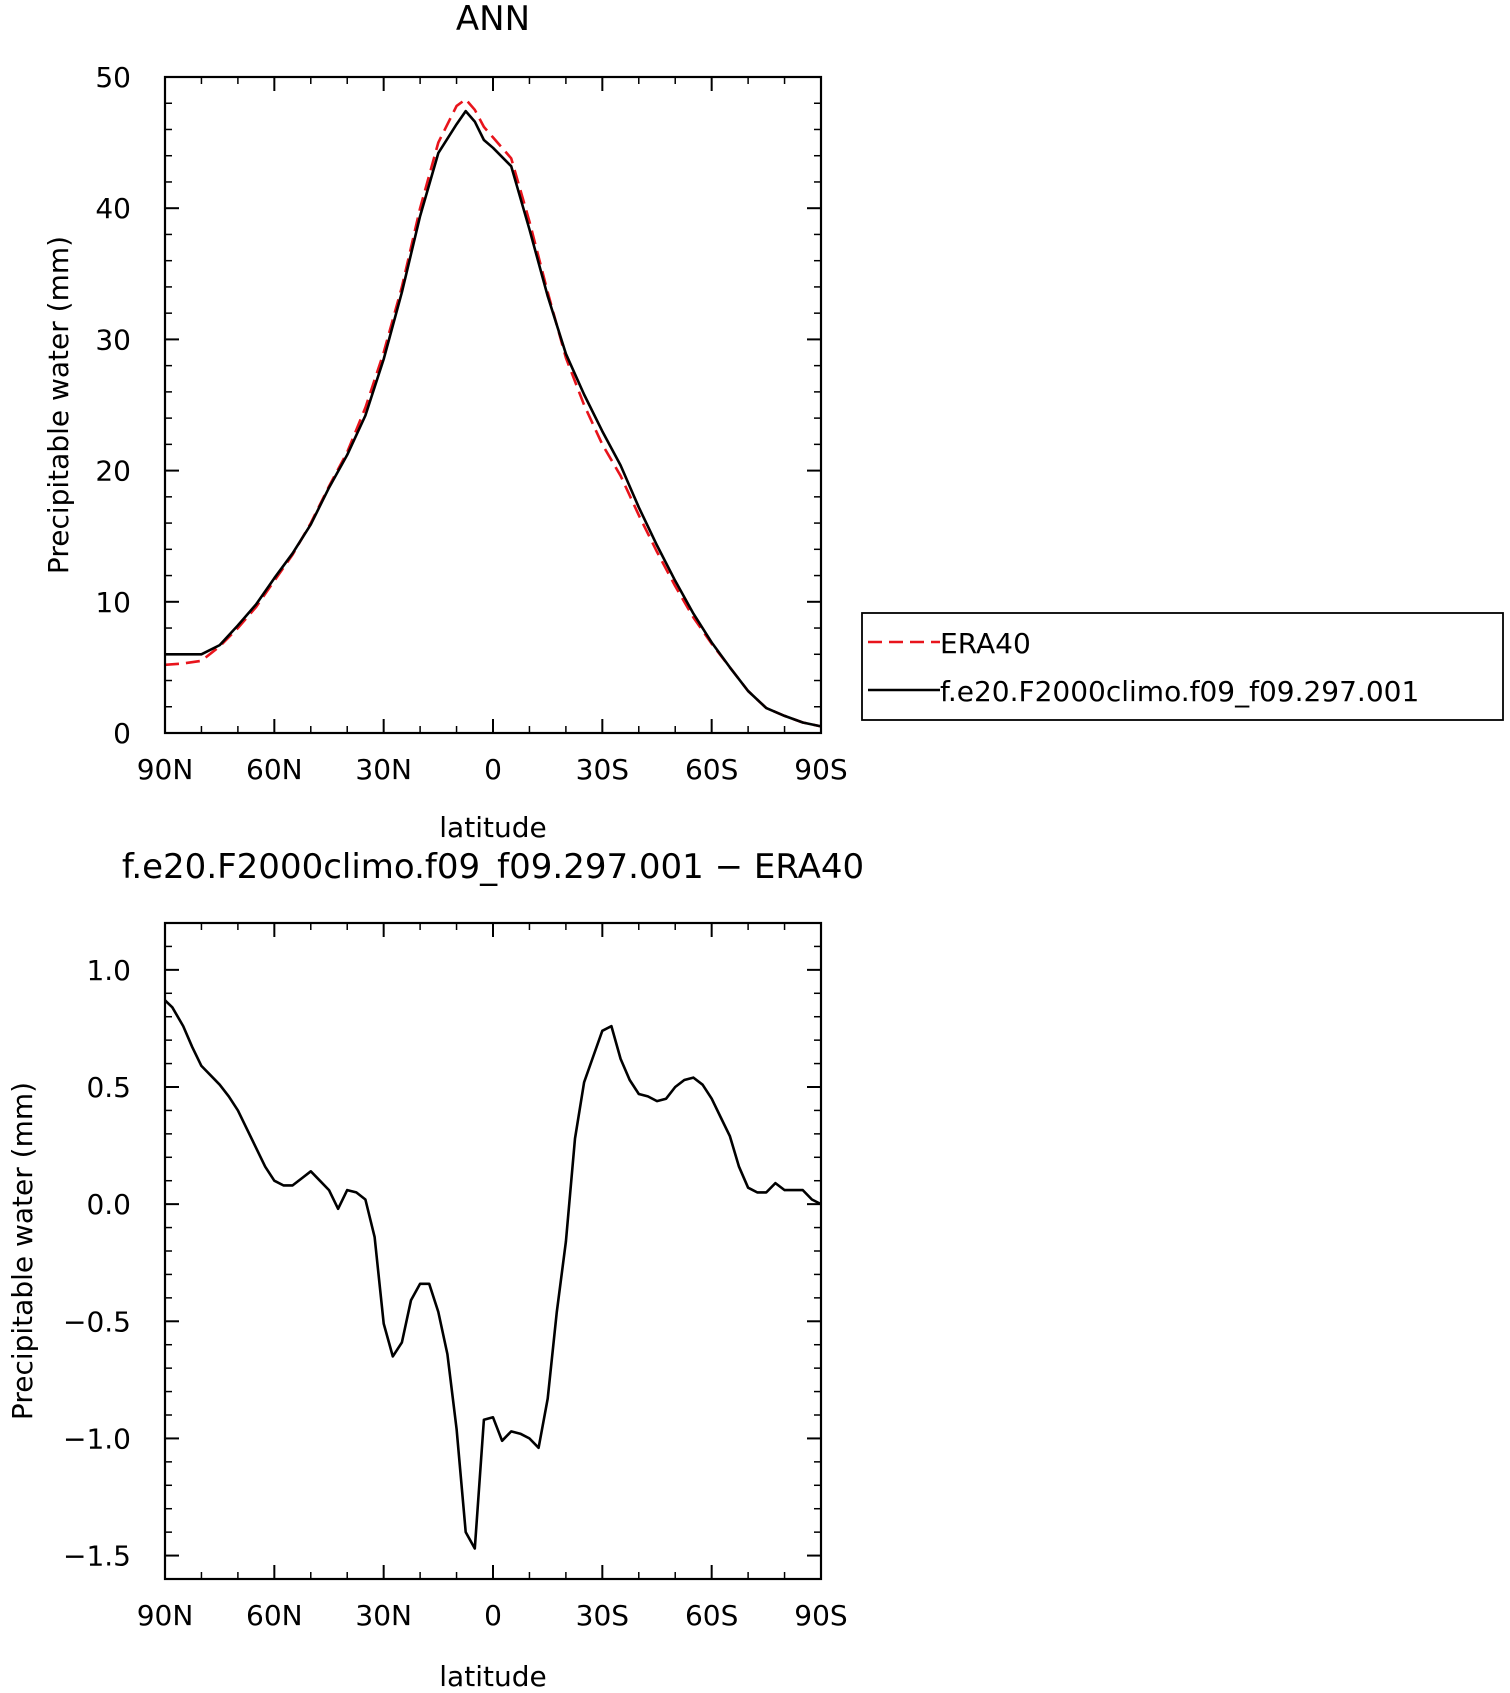  What do you see at coordinates (493, 867) in the screenshot?
I see `bottom-chart-title: f.e20.F2000climo.f09_f09.297.001 − ERA40` at bounding box center [493, 867].